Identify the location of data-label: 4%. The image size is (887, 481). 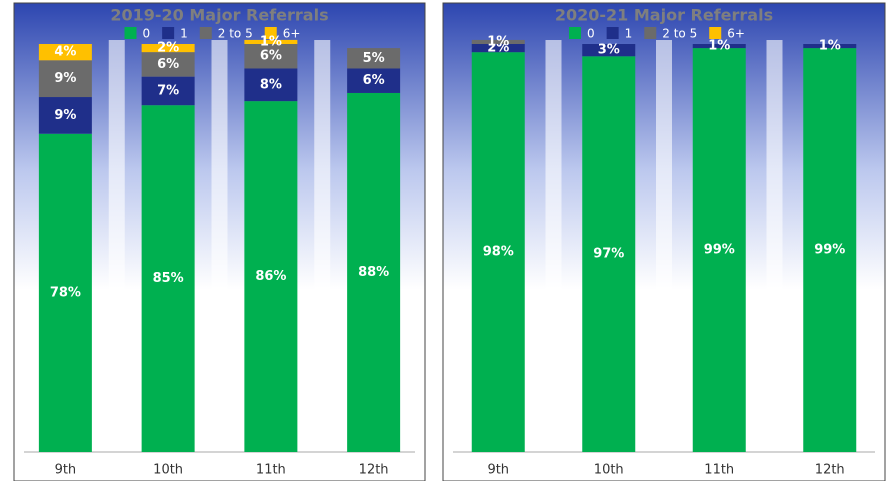
(65, 52).